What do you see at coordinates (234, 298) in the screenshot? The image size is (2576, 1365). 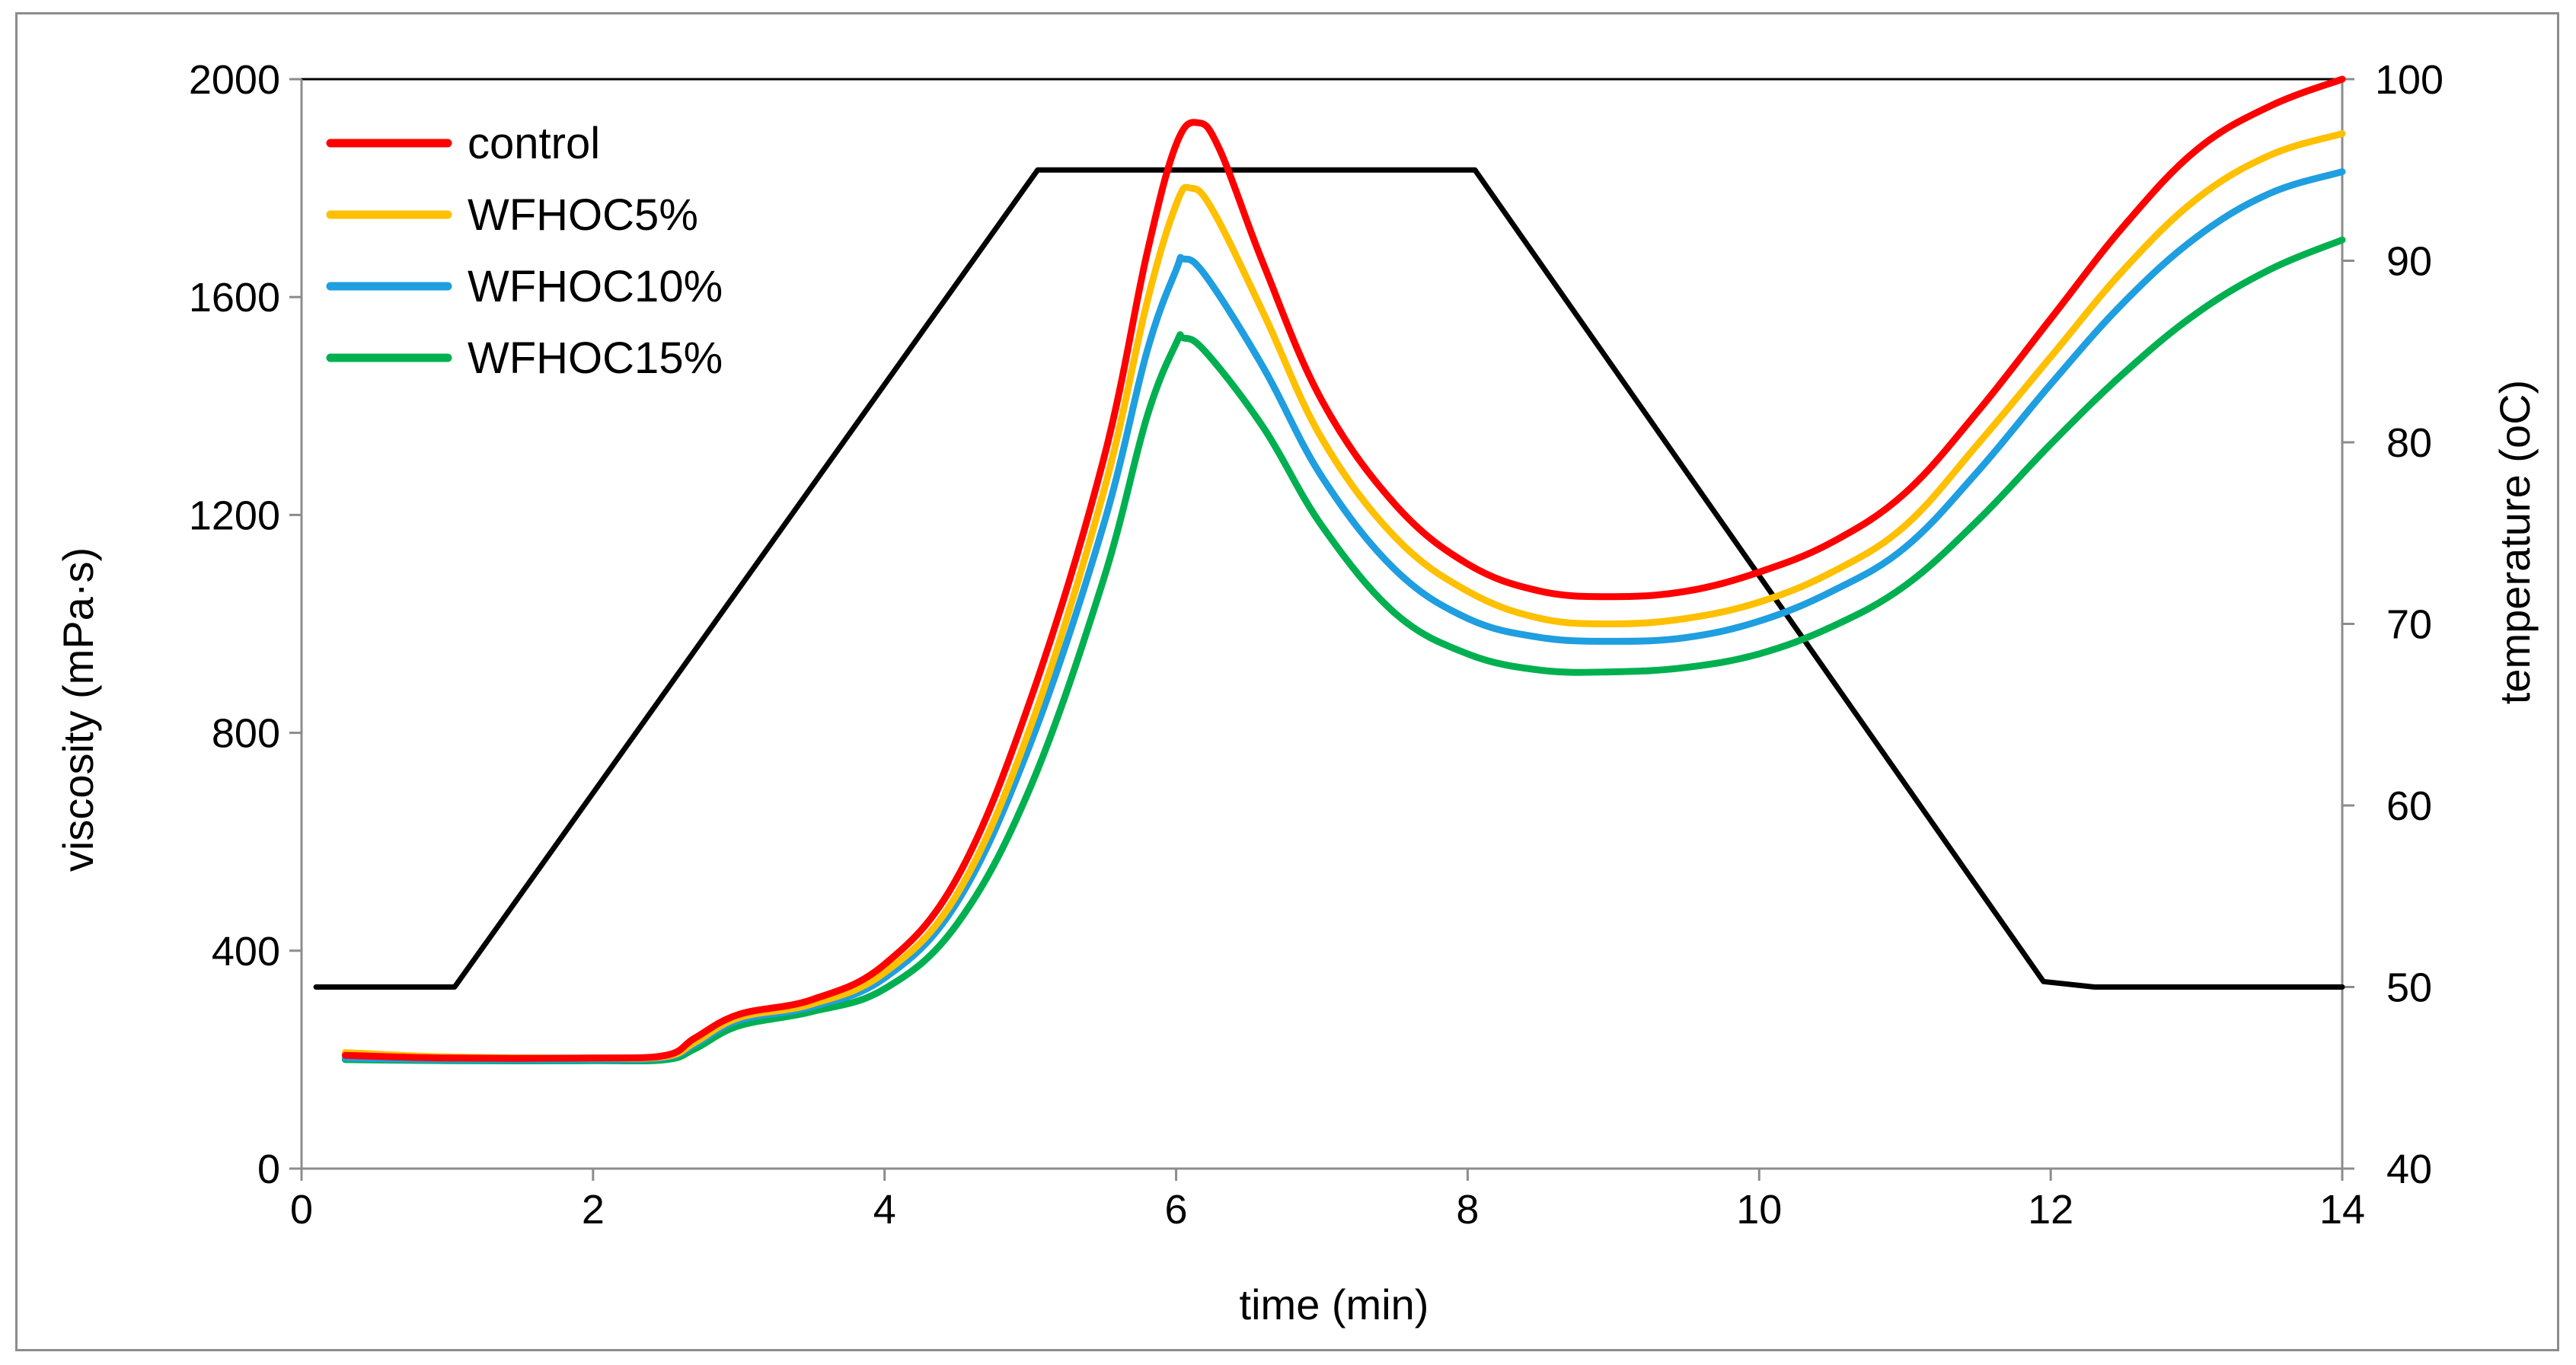 I see `y-tick-label: 1600` at bounding box center [234, 298].